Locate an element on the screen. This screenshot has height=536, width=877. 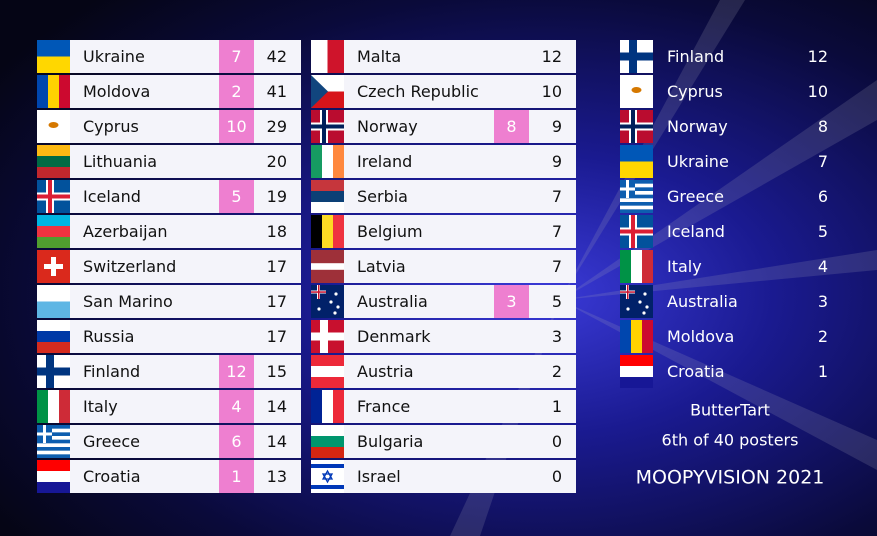
country-name: Serbia is located at coordinates (382, 196).